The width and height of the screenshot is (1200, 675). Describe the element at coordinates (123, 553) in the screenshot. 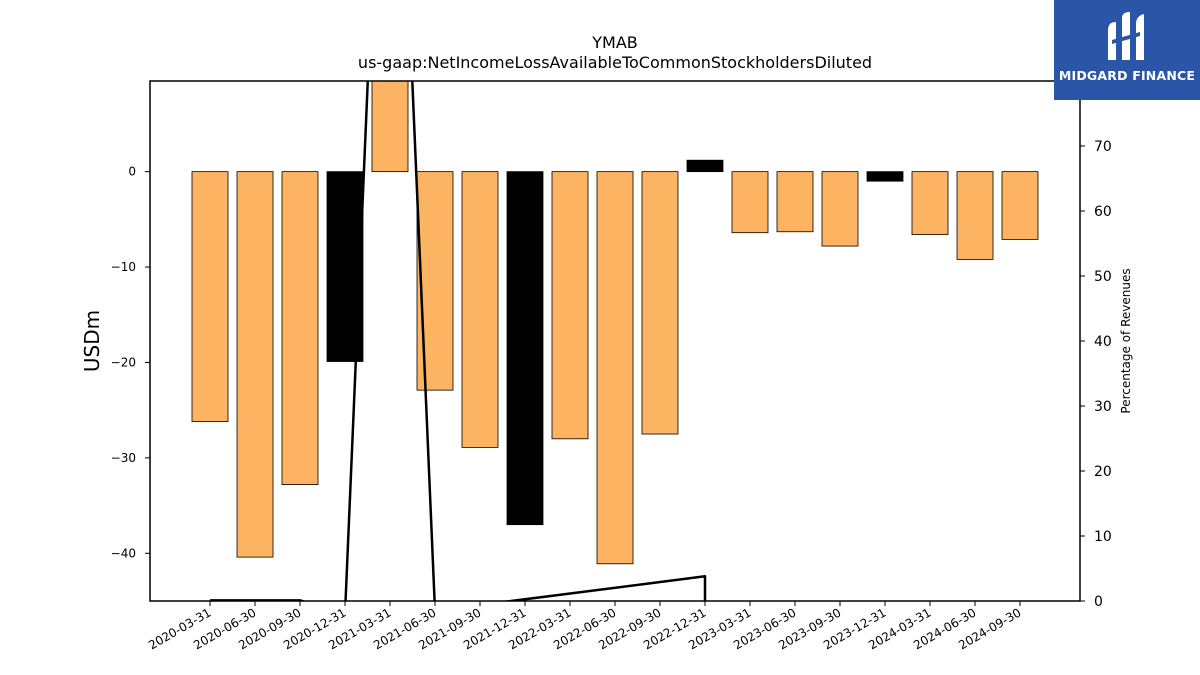

I see `y-tick-label: −40` at that location.